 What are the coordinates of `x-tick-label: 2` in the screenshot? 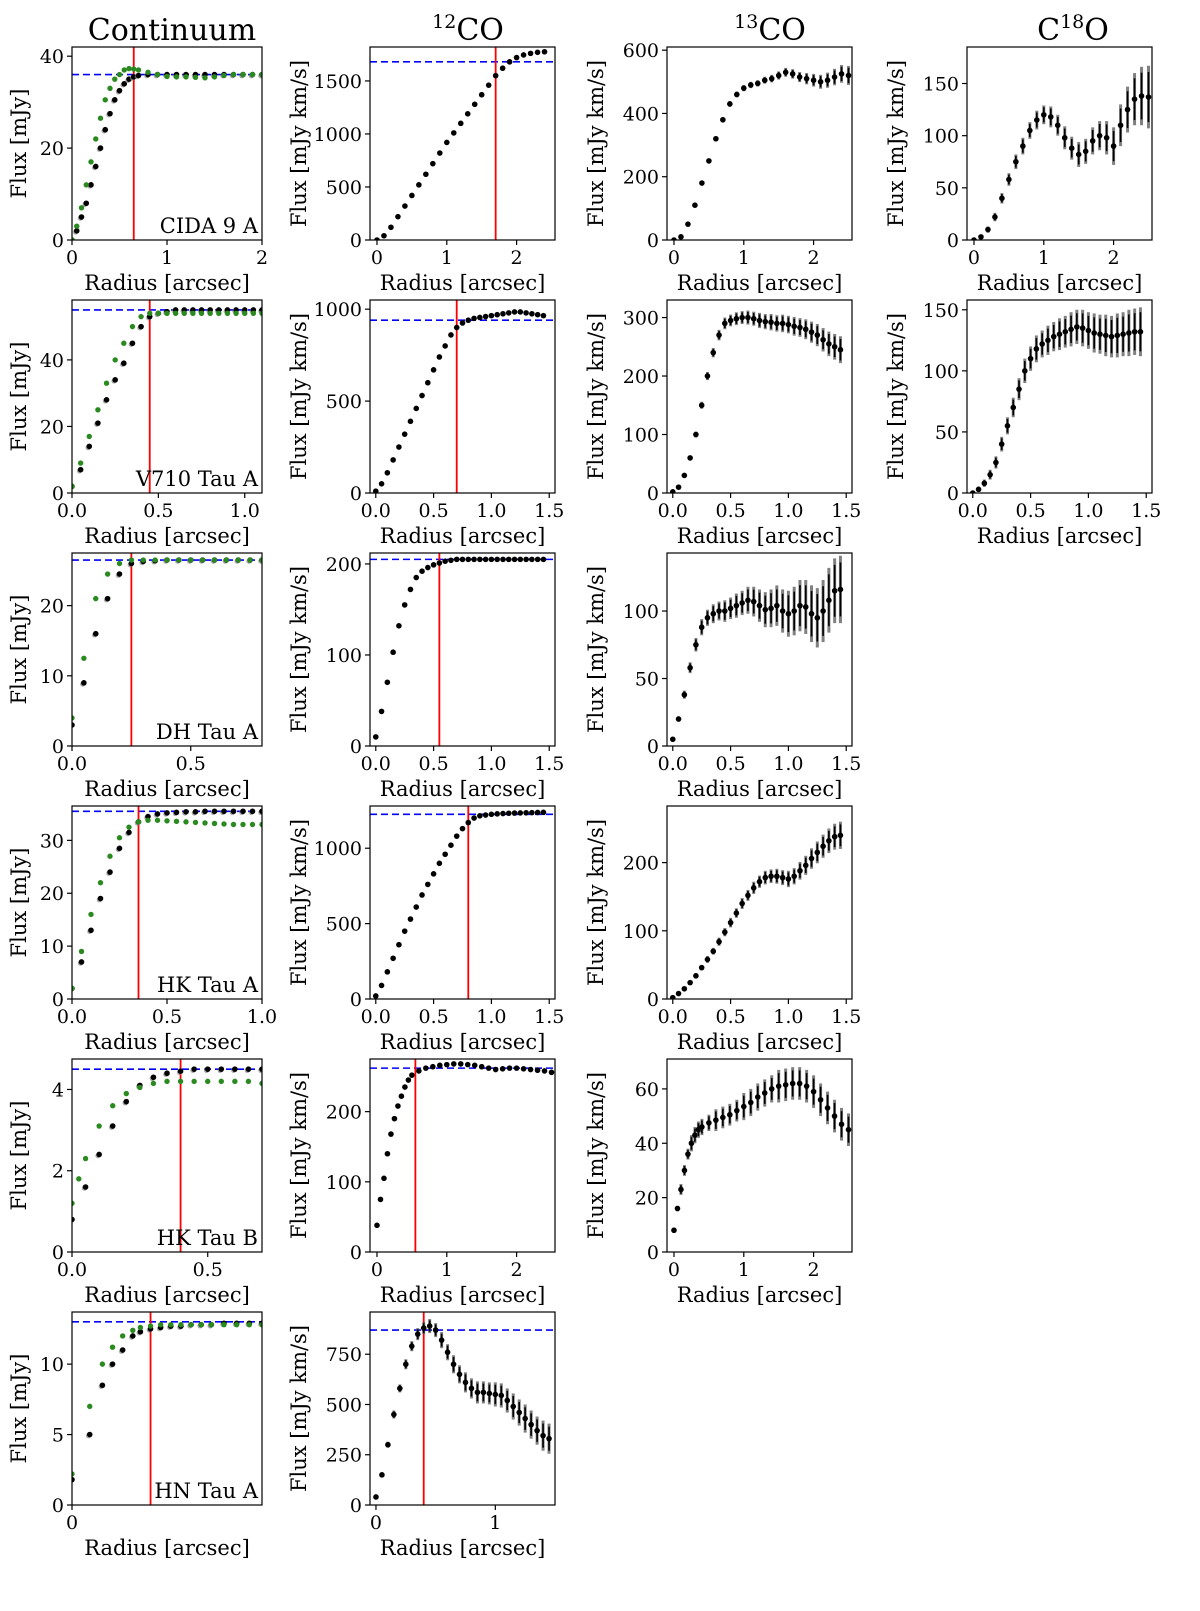 It's located at (1114, 258).